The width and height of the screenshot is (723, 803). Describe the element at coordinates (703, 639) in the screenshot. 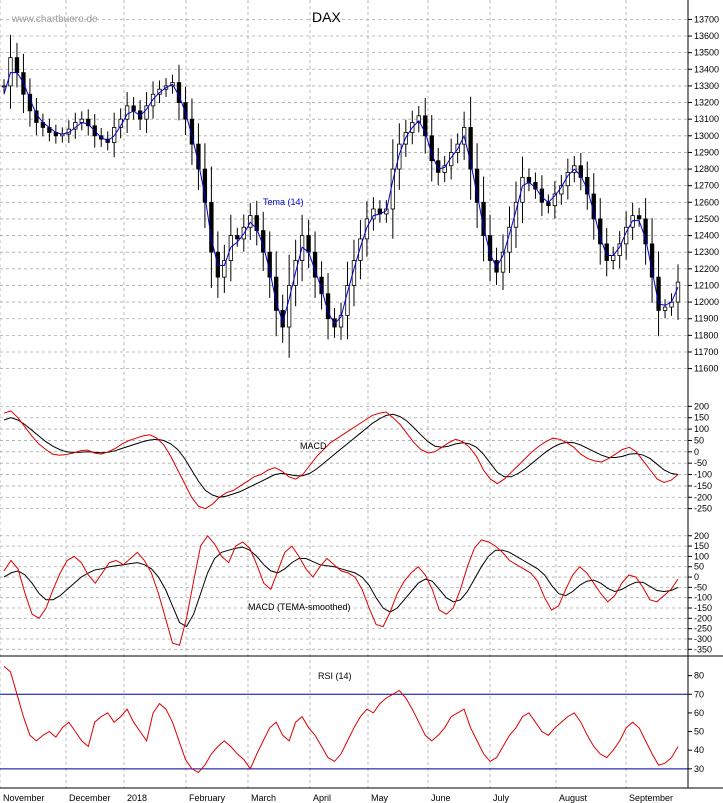

I see `y-tick-label: -300` at that location.